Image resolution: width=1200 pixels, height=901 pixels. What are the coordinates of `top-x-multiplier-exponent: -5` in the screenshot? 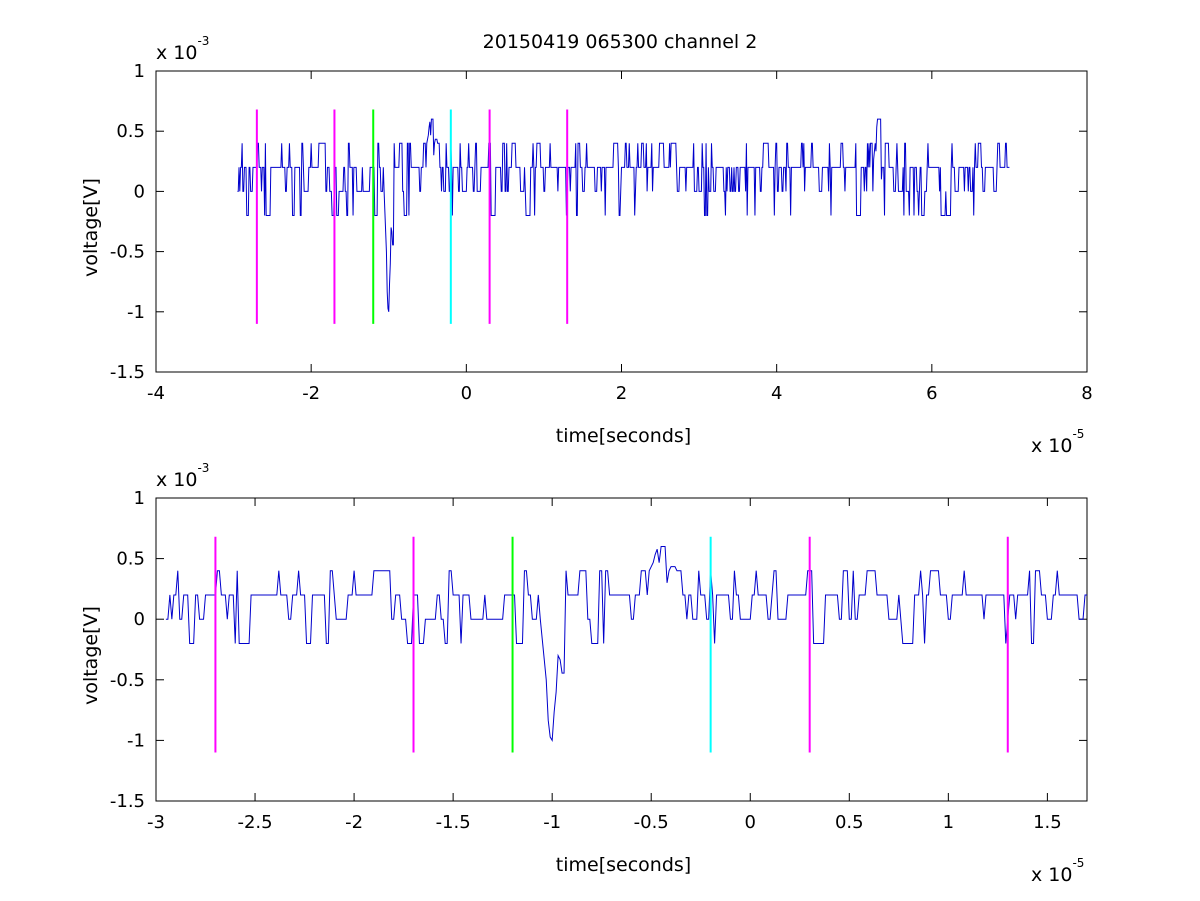 It's located at (1078, 434).